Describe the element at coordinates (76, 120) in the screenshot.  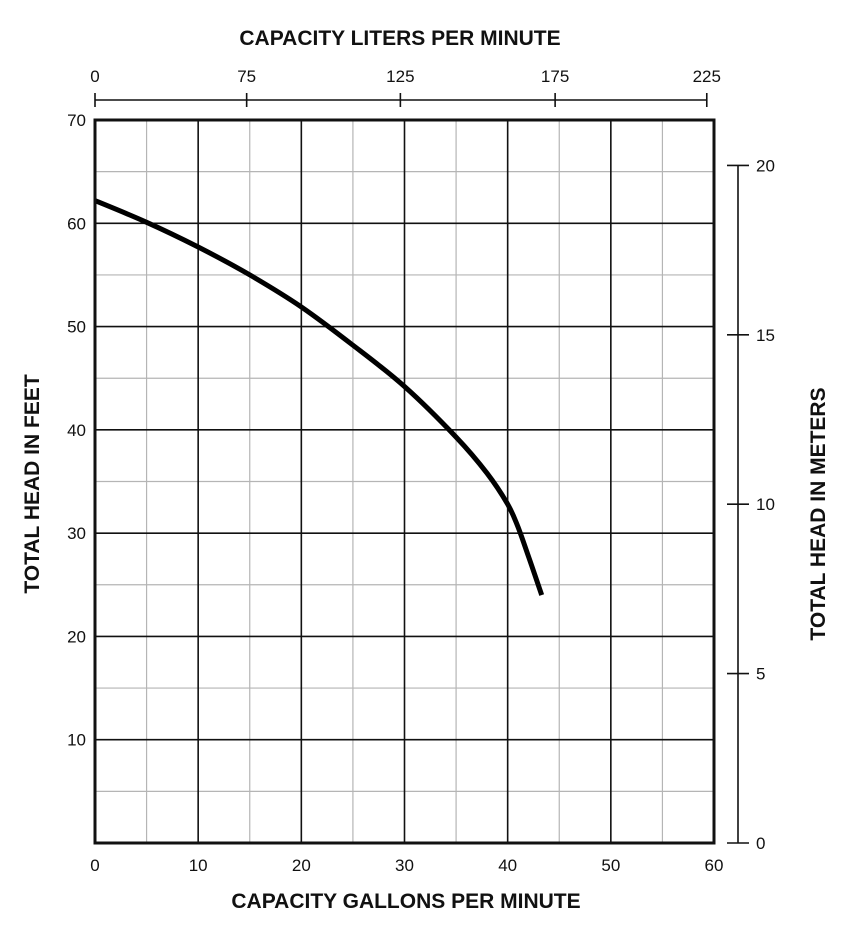
I see `y-tick-label: 70` at that location.